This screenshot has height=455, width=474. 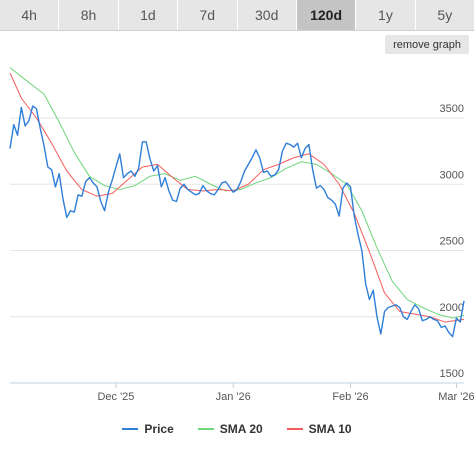 I want to click on x-tick-label: Mar '26, so click(x=456, y=397).